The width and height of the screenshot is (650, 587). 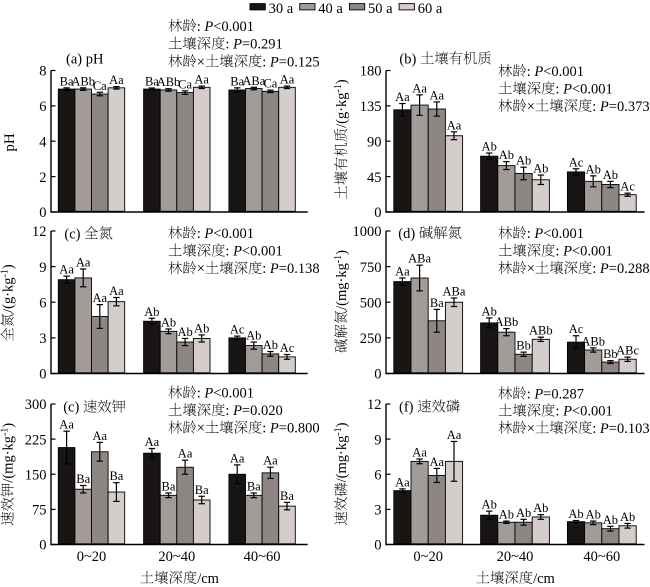 What do you see at coordinates (262, 411) in the screenshot?
I see `svg-text: =0.020` at bounding box center [262, 411].